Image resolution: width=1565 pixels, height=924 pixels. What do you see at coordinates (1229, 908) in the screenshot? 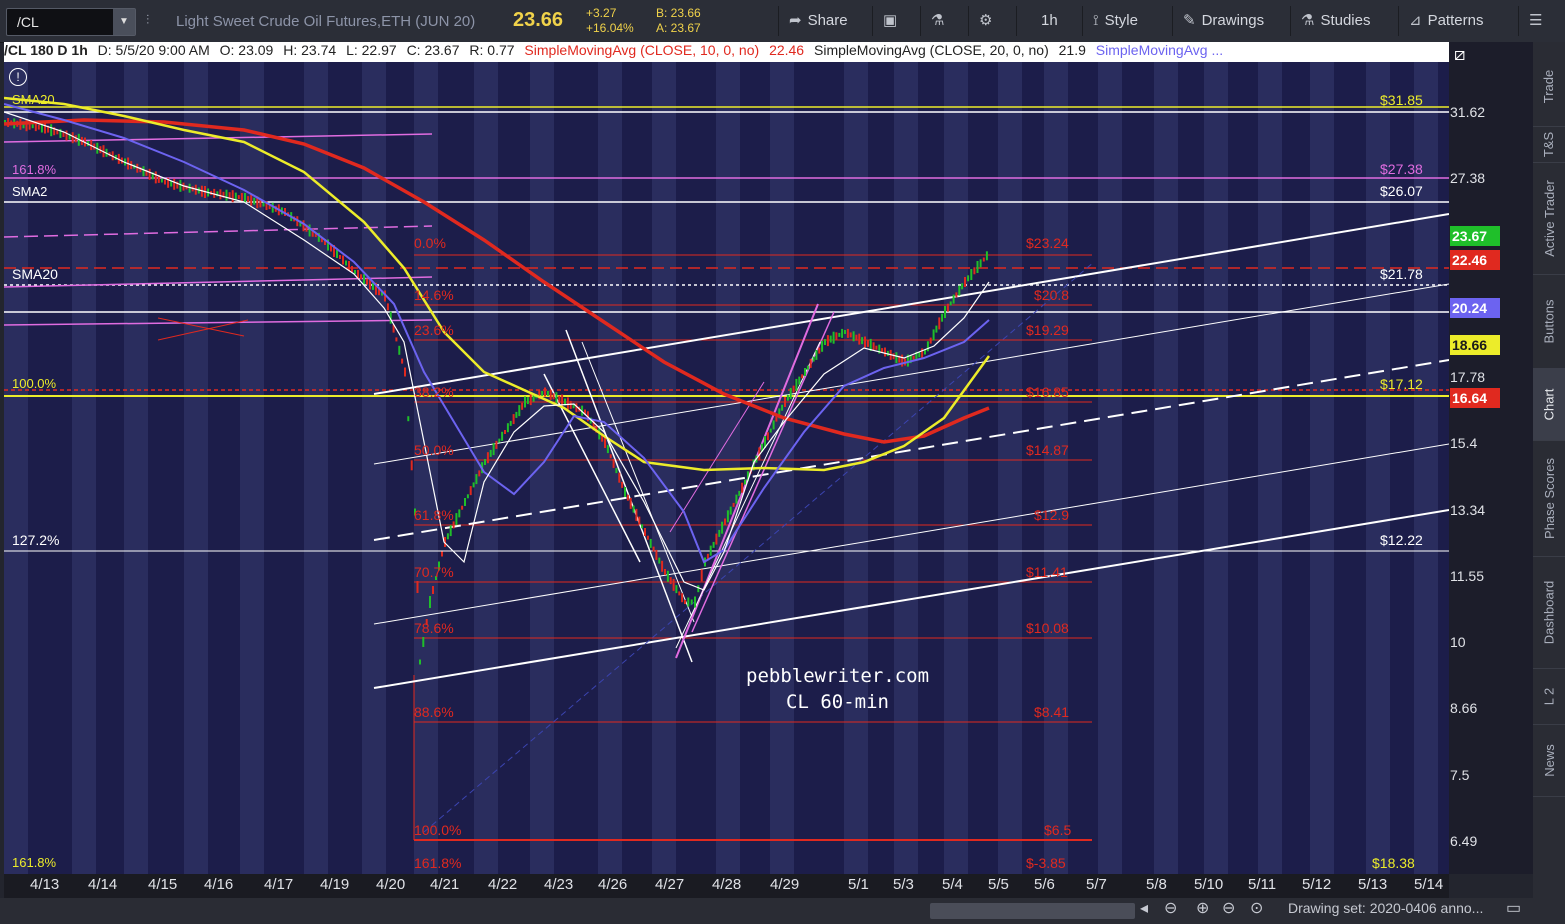
I see `zoom-out-icon: ⊖` at bounding box center [1229, 908].